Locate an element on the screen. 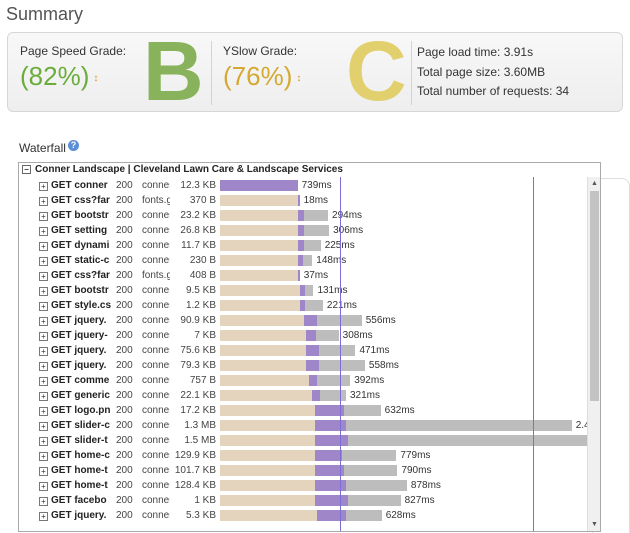  request-name: GET slider-c is located at coordinates (80, 425).